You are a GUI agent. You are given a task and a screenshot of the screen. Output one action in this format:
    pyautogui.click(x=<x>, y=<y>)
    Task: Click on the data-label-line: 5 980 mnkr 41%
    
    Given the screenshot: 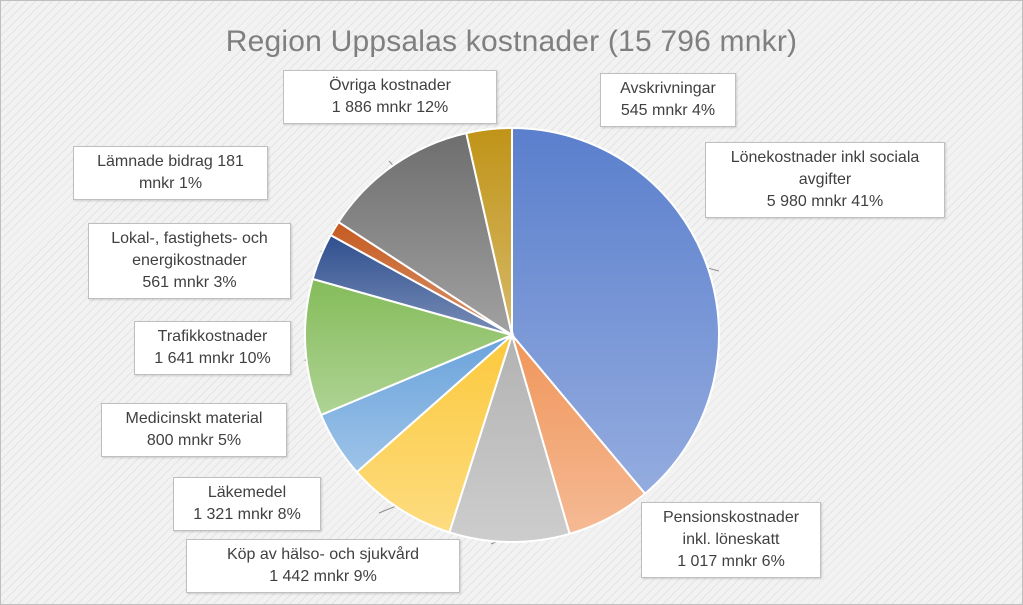 What is the action you would take?
    pyautogui.click(x=825, y=201)
    